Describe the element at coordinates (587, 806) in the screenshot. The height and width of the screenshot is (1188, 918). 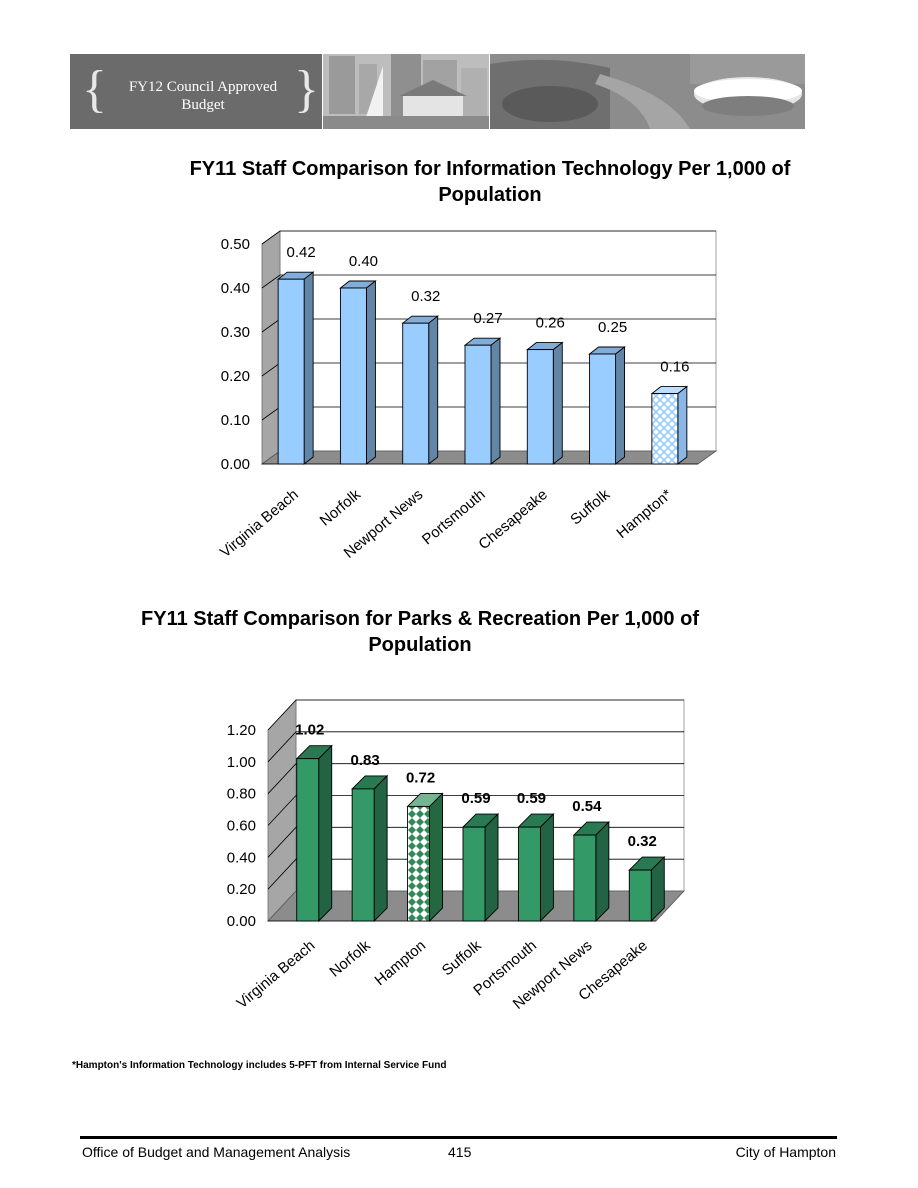
I see `data-label: 0.54` at that location.